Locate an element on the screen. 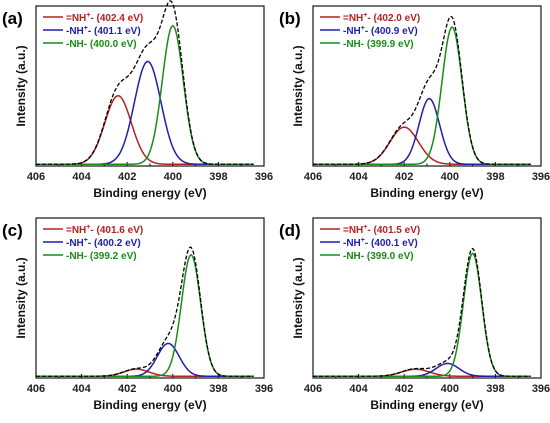 This screenshot has height=423, width=550. legend-label-1: =NH+- (401.6 eV) is located at coordinates (104, 230).